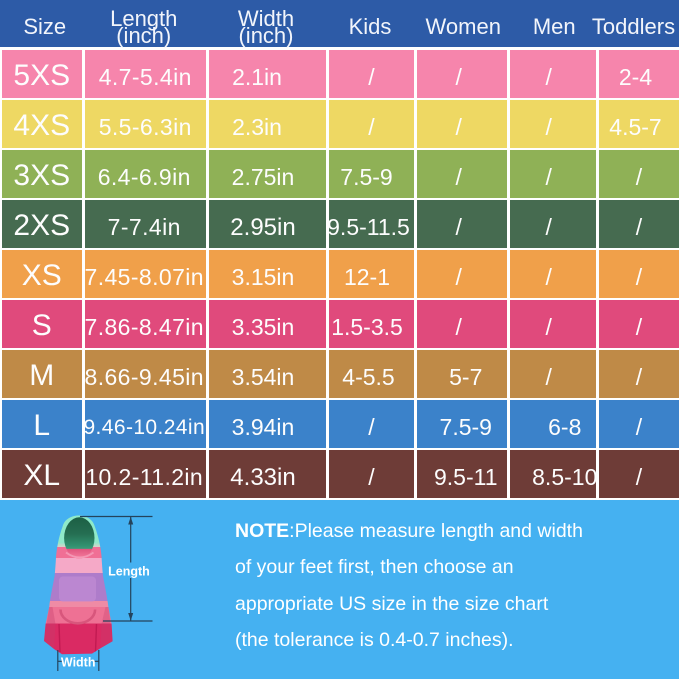  I want to click on svg-text: Length, so click(129, 572).